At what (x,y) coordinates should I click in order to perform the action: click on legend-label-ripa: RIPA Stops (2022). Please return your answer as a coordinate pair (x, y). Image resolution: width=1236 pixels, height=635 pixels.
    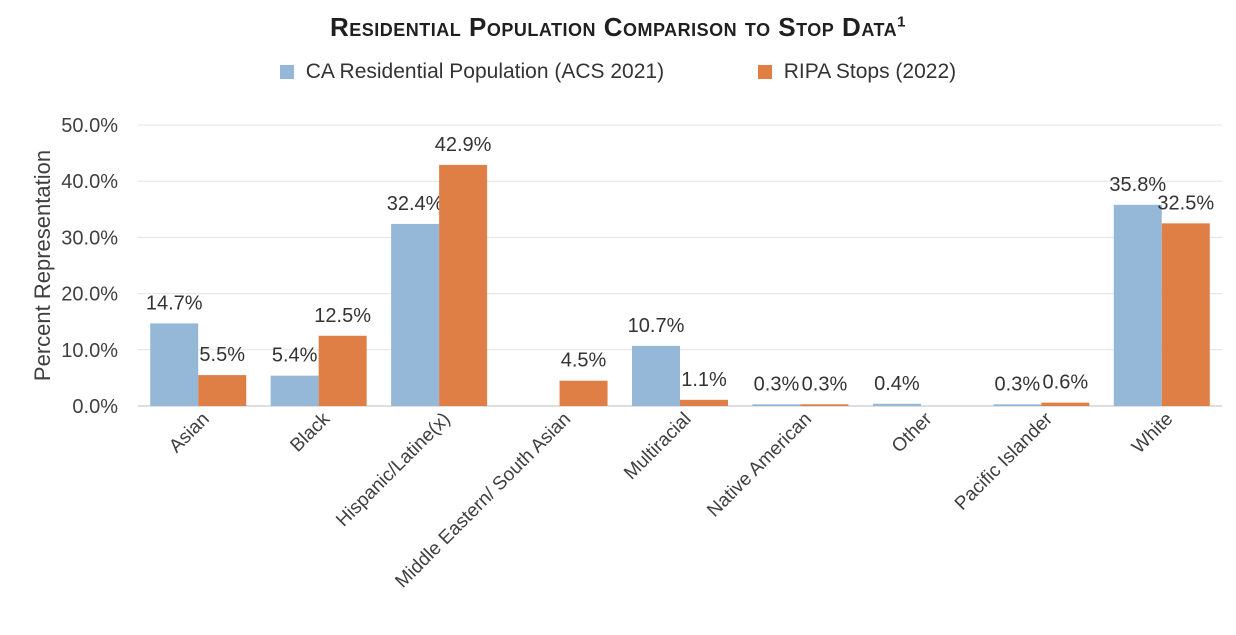
    Looking at the image, I should click on (870, 71).